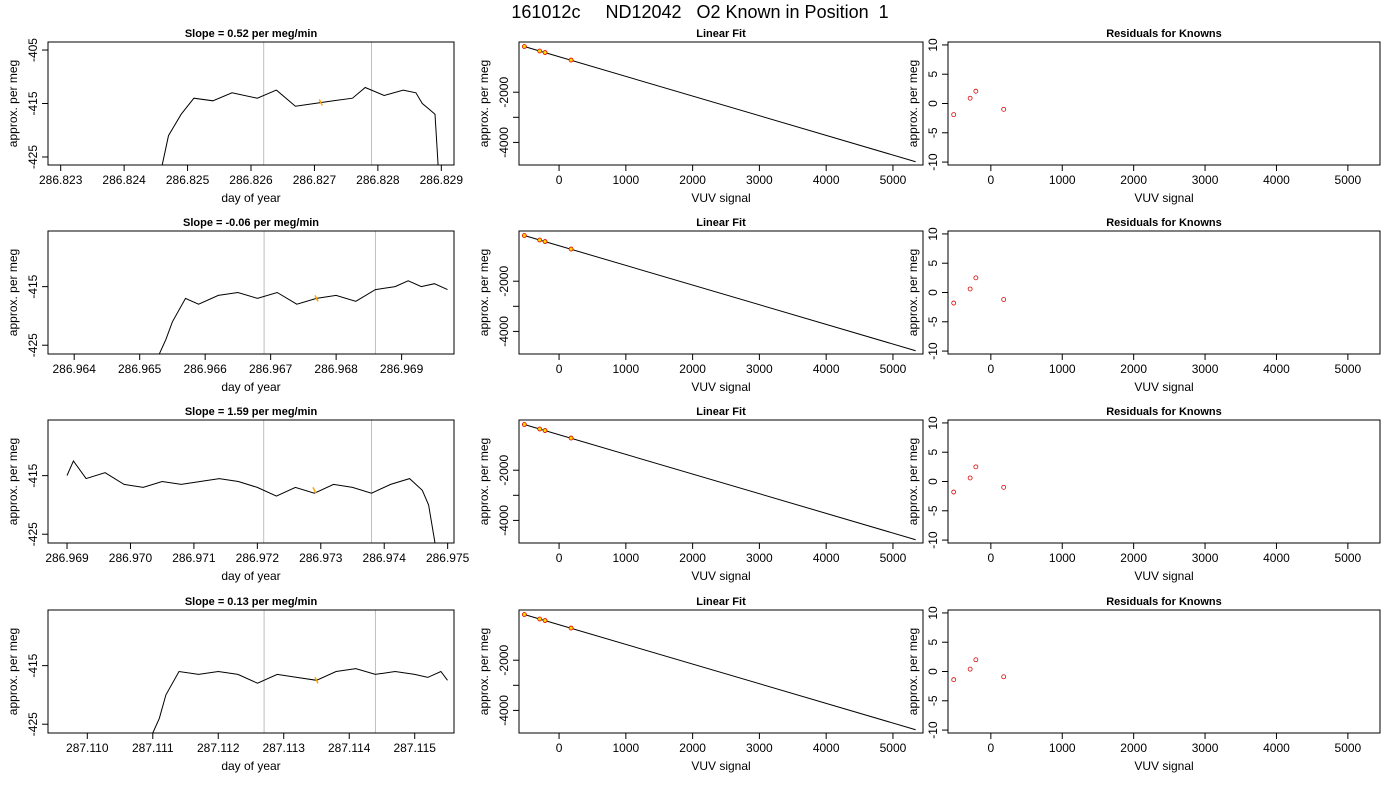 The image size is (1400, 800). What do you see at coordinates (720, 293) in the screenshot?
I see `fit-line` at bounding box center [720, 293].